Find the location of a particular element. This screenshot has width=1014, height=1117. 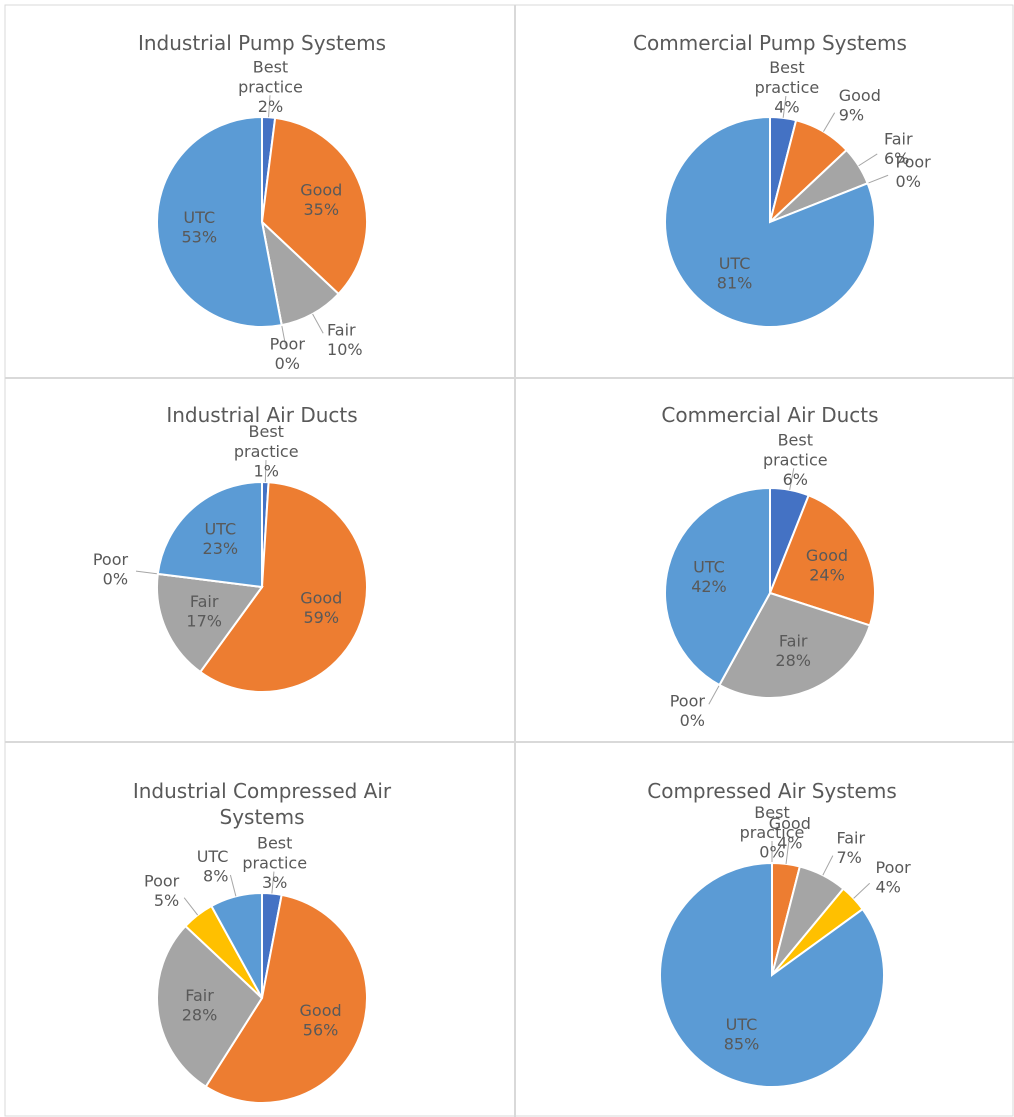

value-label: 9% is located at coordinates (851, 114).